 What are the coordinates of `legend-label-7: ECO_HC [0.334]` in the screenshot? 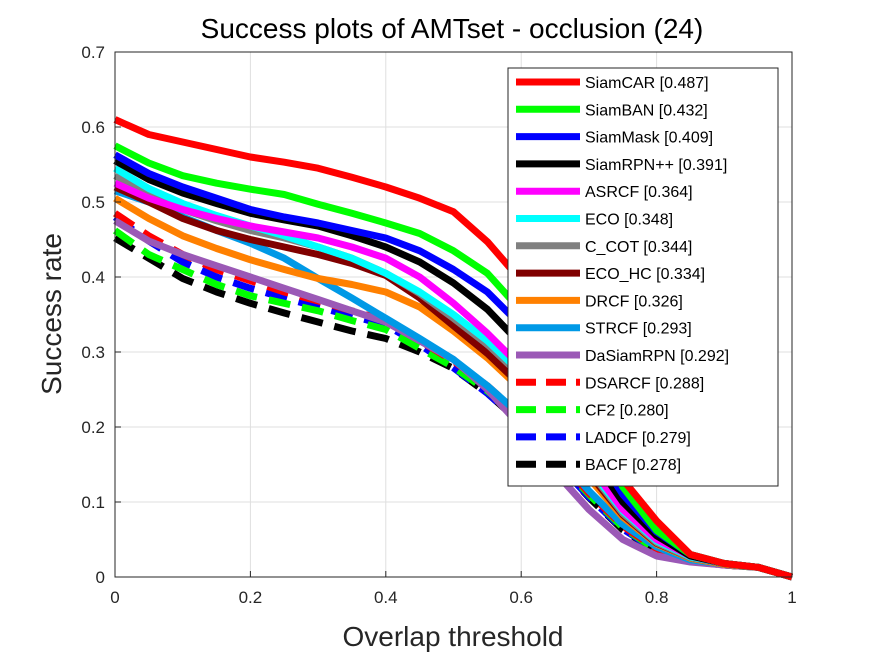 It's located at (645, 274).